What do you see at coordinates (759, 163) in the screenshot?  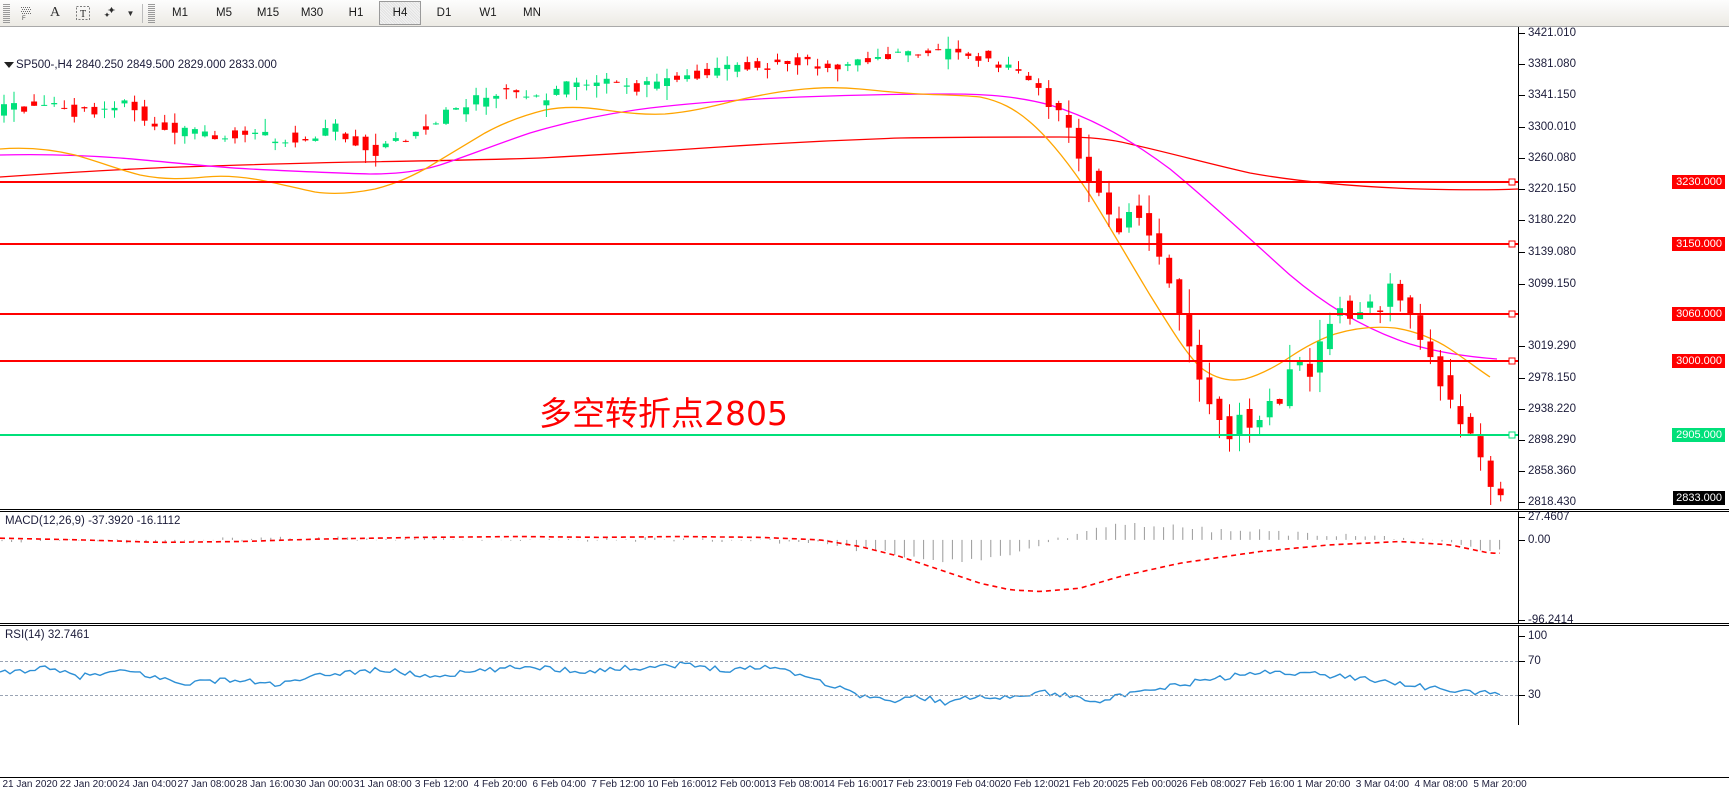 I see `ma-slow-line` at bounding box center [759, 163].